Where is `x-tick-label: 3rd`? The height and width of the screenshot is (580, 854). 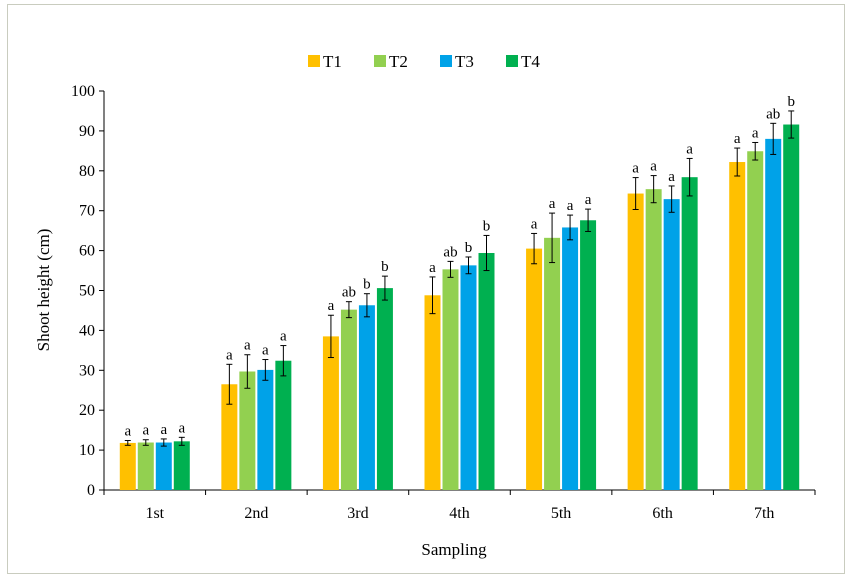
x-tick-label: 3rd is located at coordinates (357, 513).